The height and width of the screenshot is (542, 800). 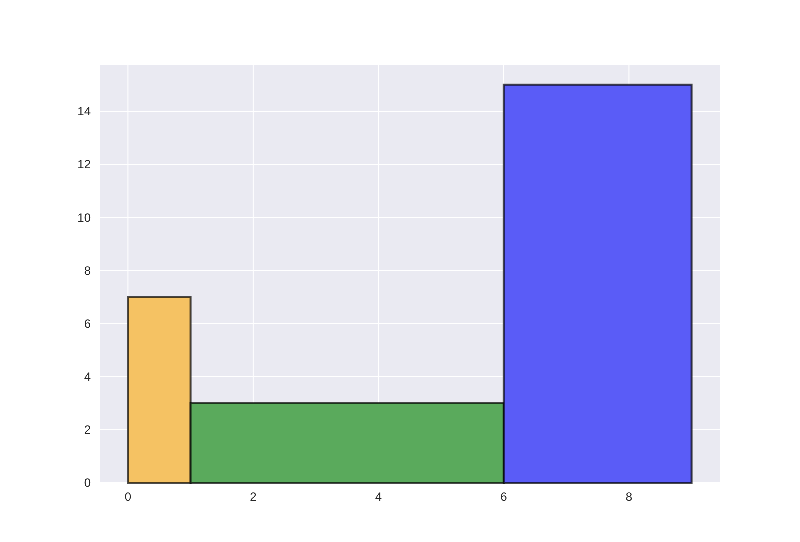 I want to click on x-tick-label: 2, so click(x=254, y=497).